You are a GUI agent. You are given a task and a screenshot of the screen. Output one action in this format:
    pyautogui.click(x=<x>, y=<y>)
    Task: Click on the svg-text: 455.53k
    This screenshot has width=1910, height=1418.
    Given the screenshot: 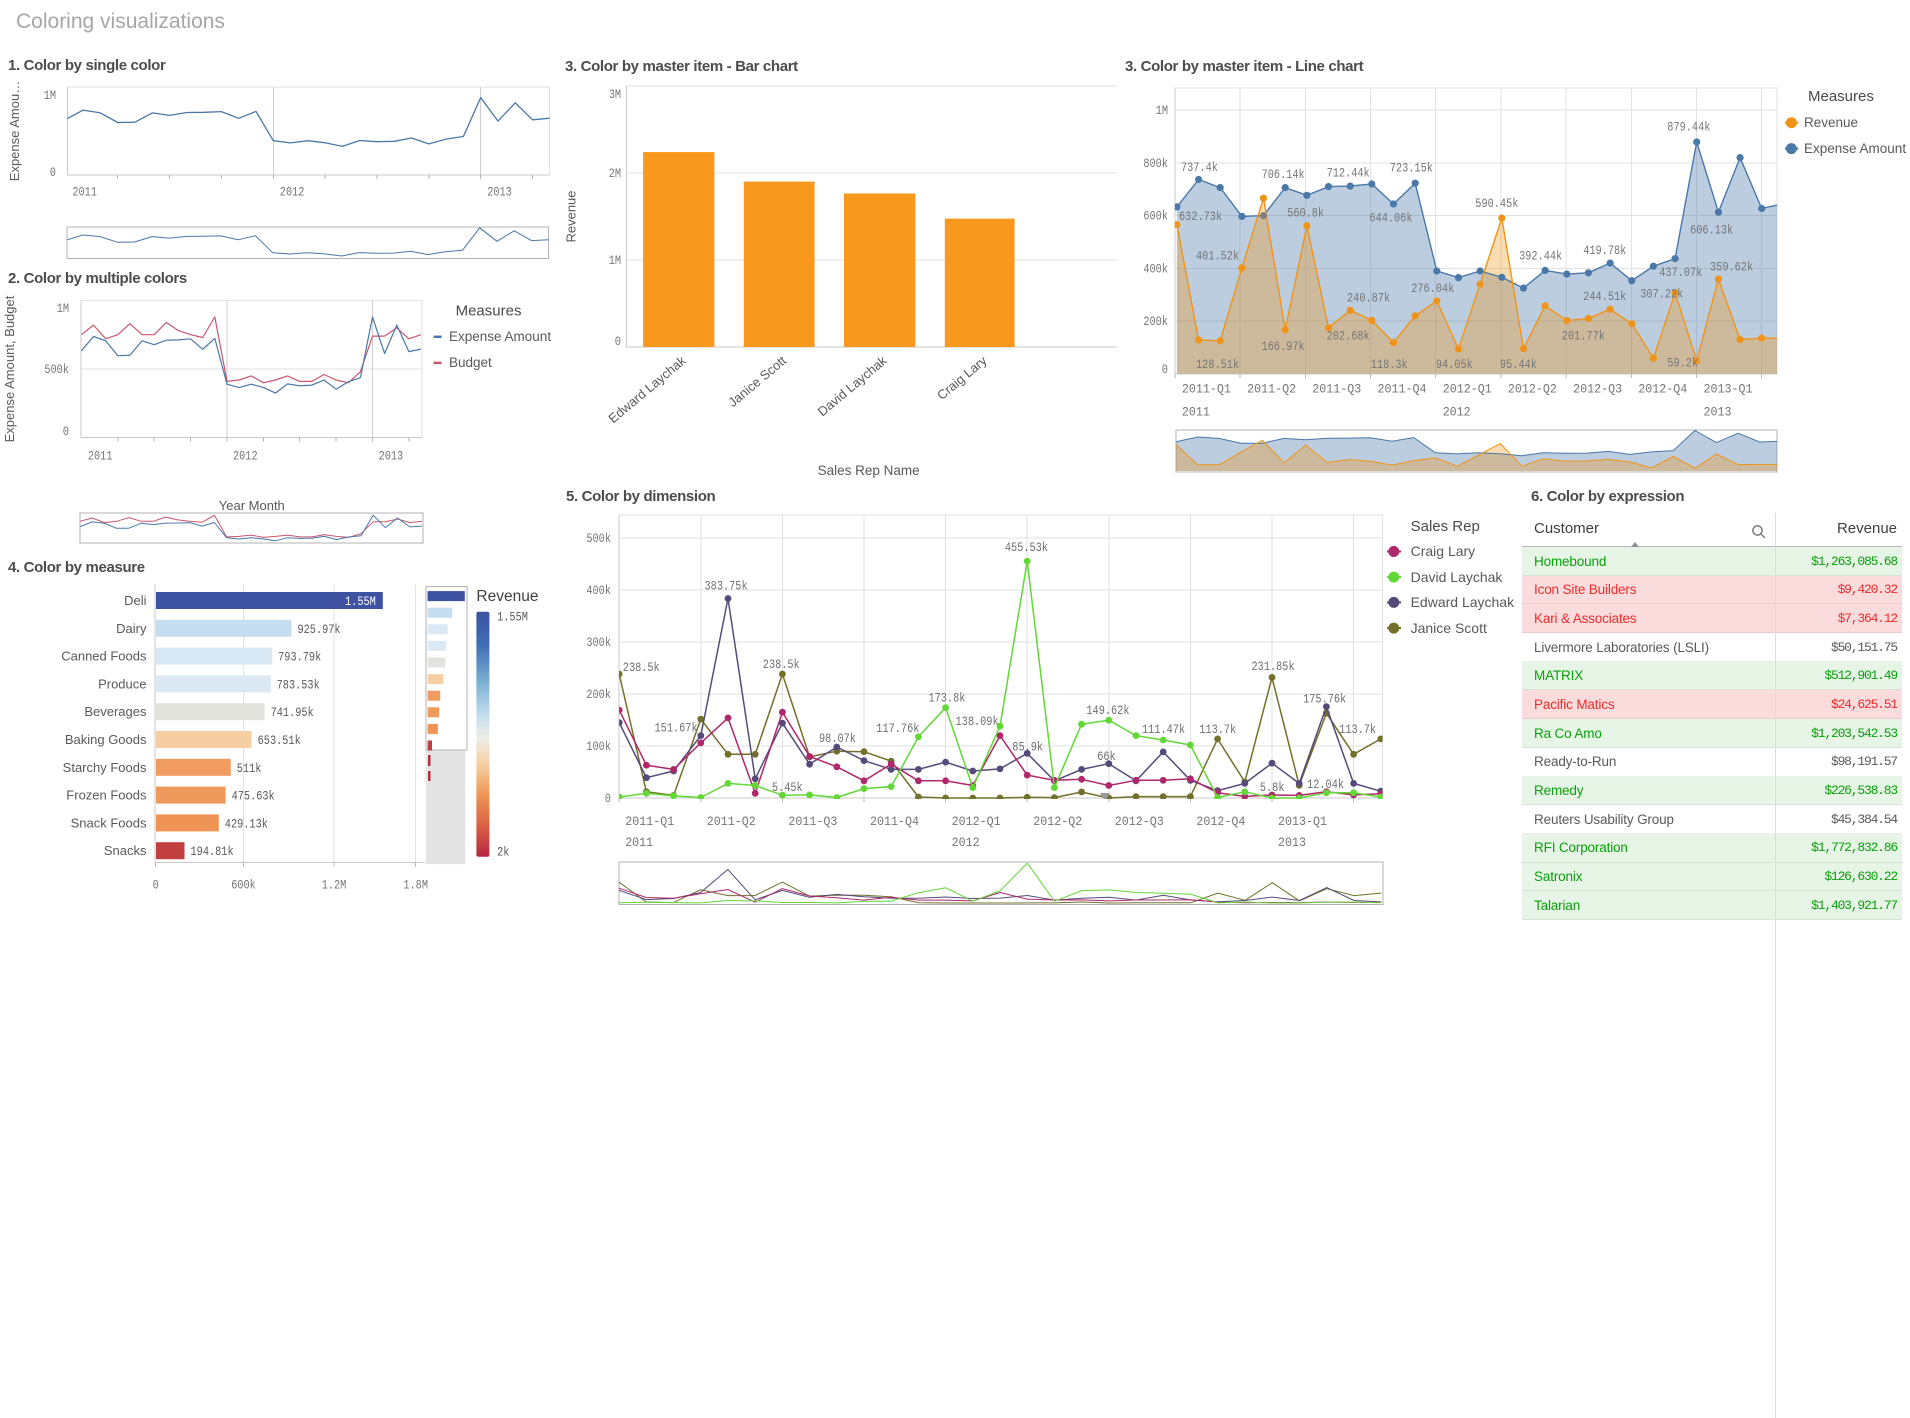 What is the action you would take?
    pyautogui.click(x=1026, y=547)
    